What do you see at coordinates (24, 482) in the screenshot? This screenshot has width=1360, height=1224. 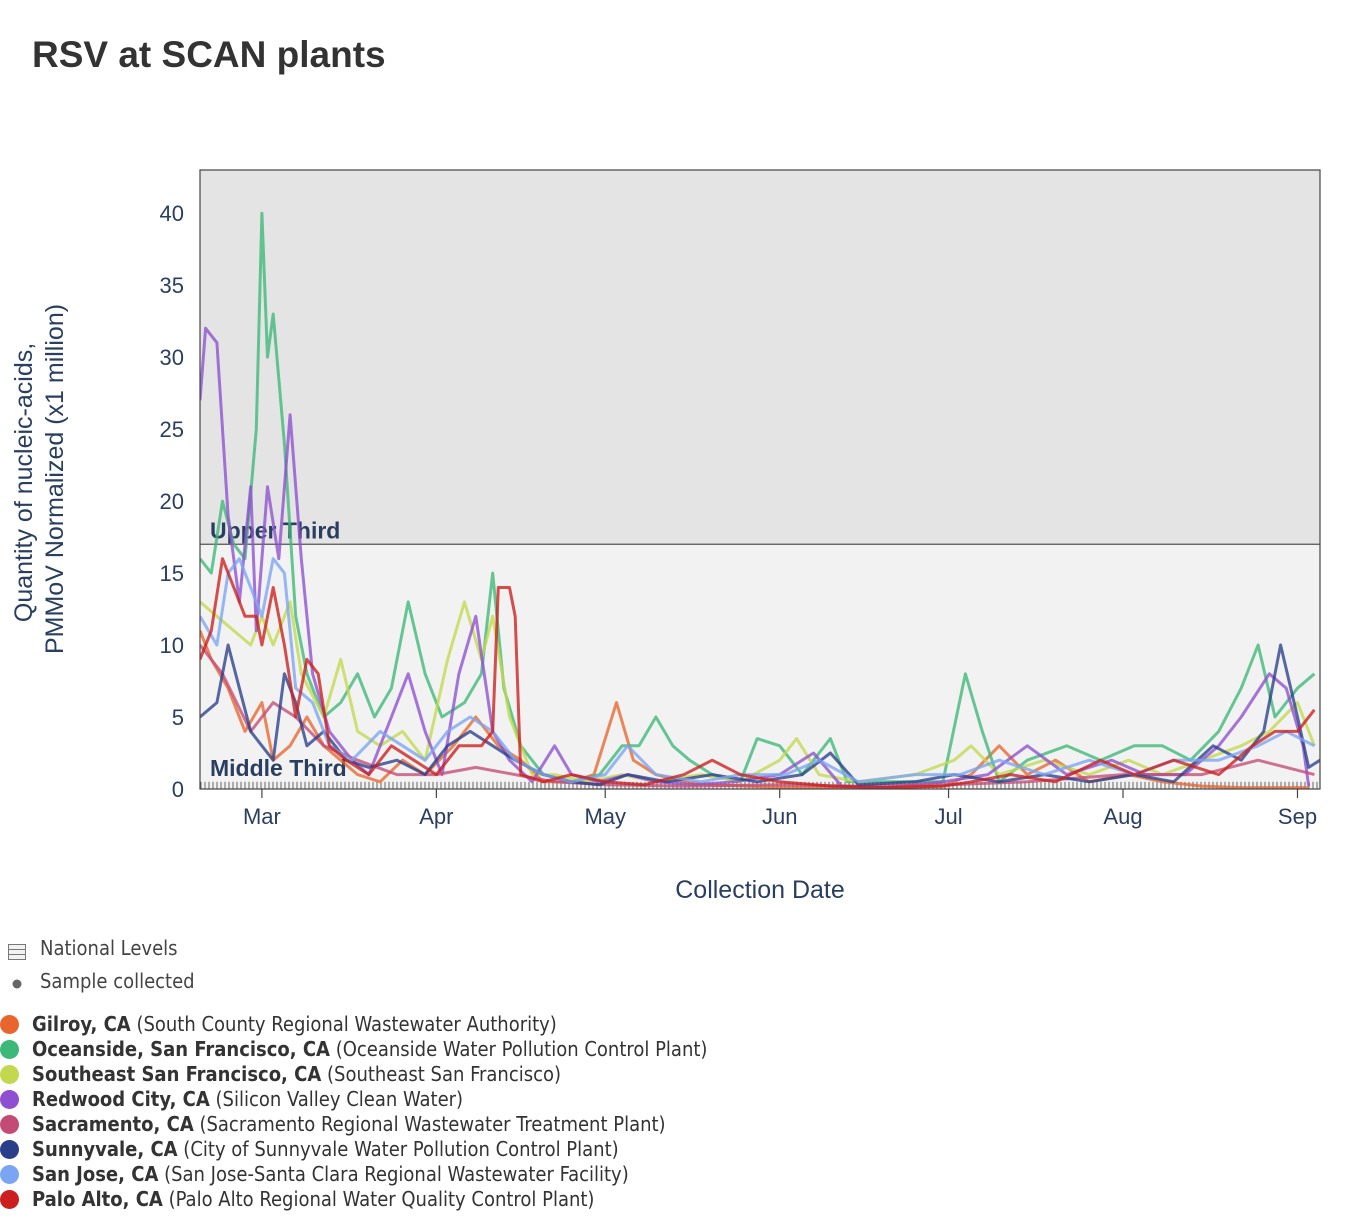 I see `y-axis-label-line-1: Quantity of nucleic-acids,` at bounding box center [24, 482].